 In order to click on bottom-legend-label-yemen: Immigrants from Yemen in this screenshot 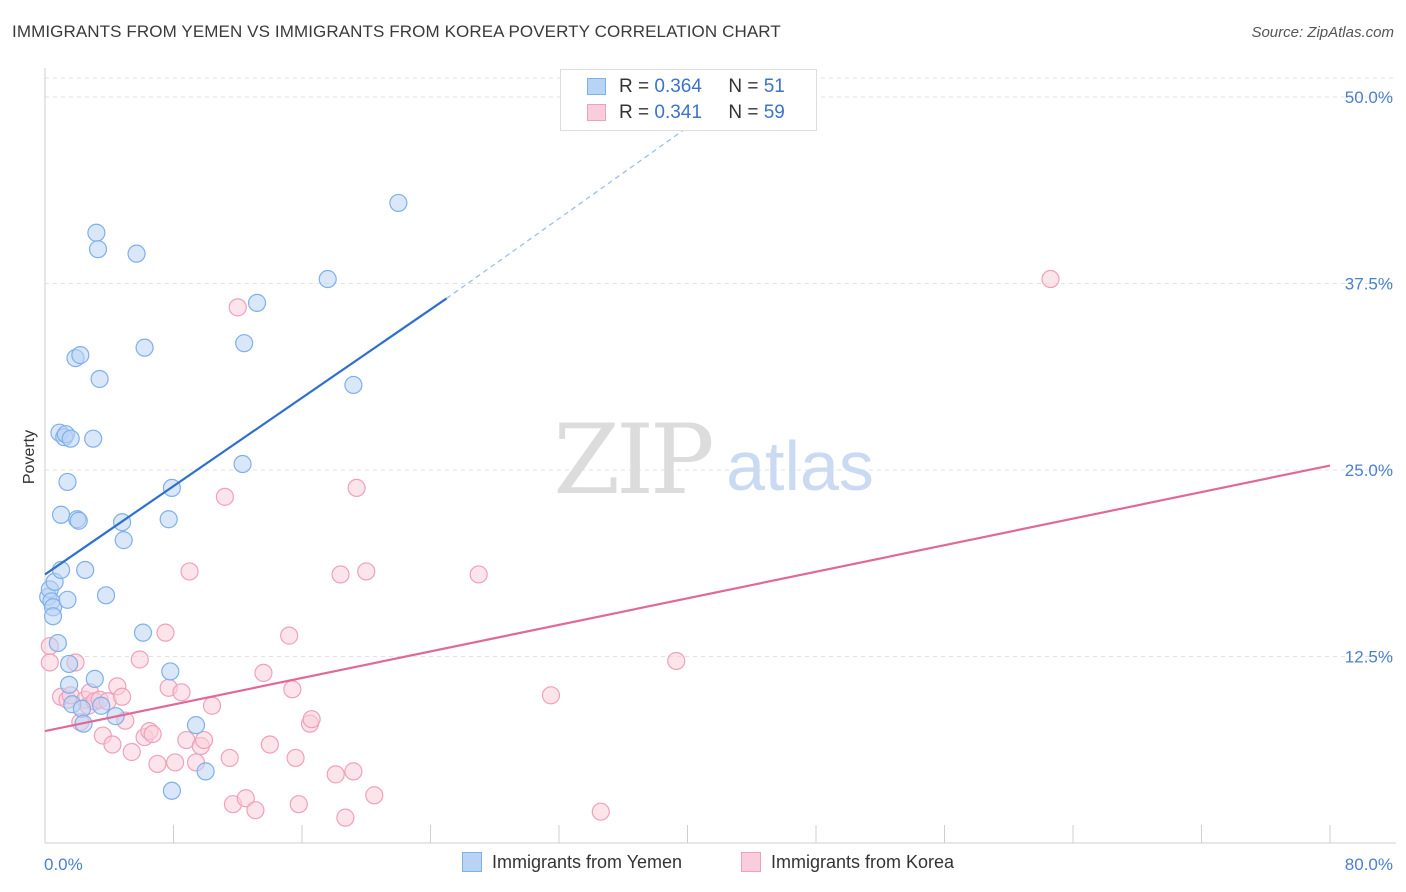, I will do `click(587, 862)`.